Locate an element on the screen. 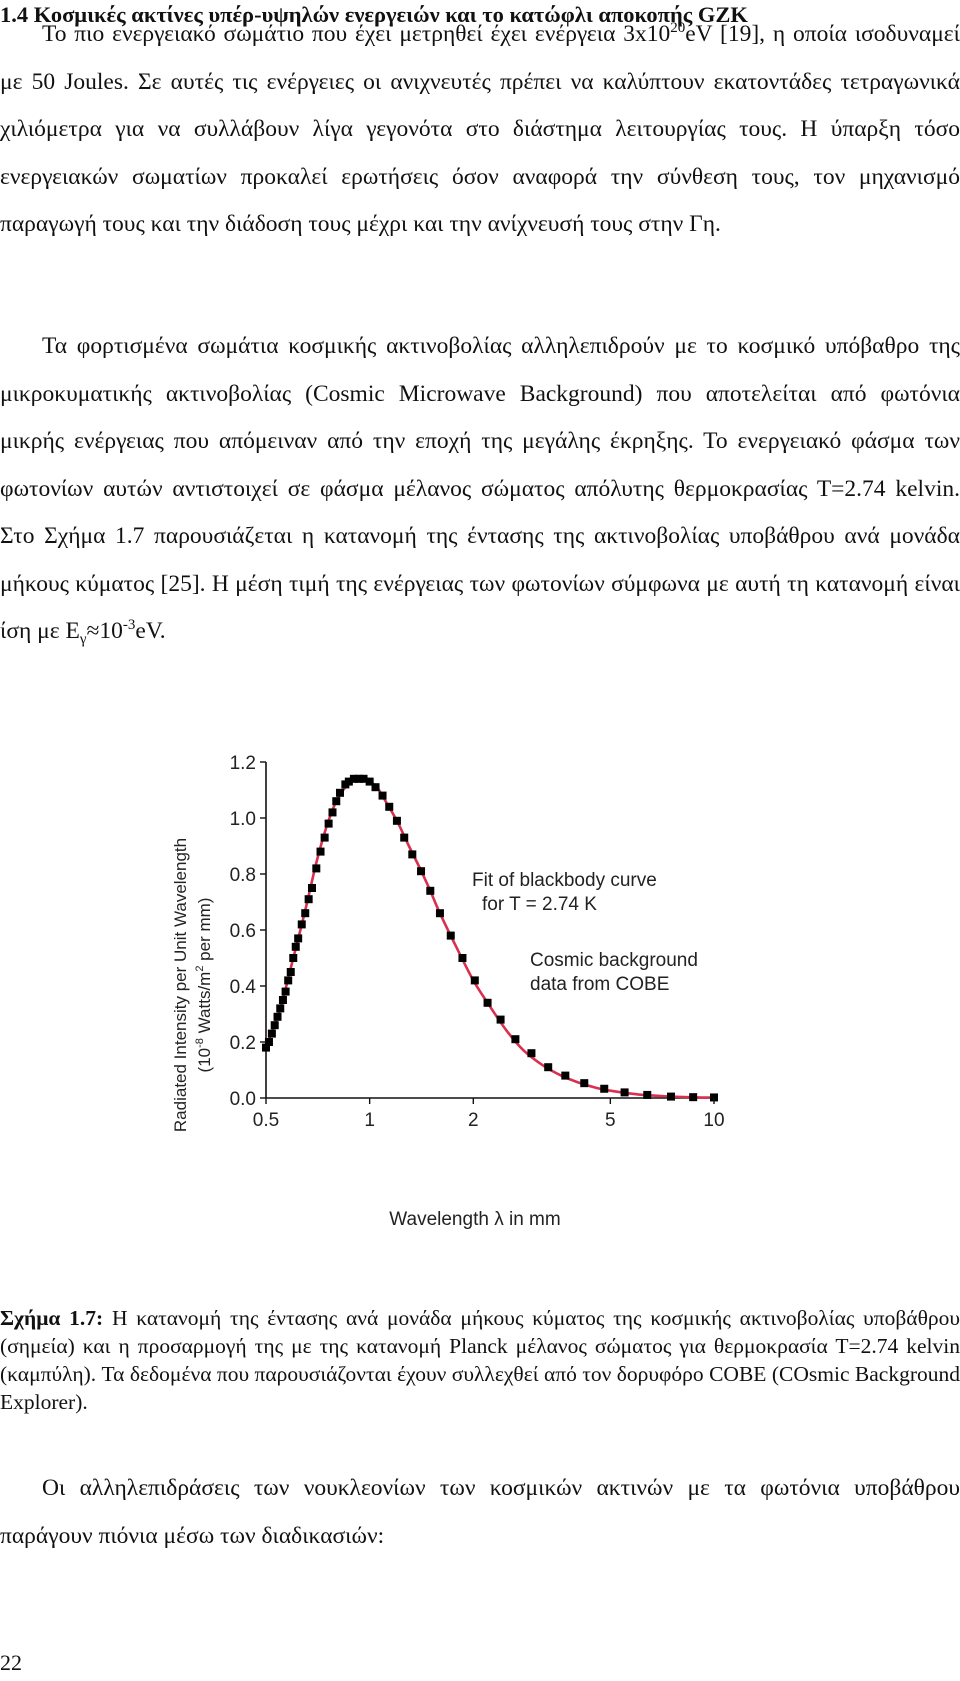  y-axis-label-line2: (10-8 Watts/m2 per mm) is located at coordinates (204, 985).